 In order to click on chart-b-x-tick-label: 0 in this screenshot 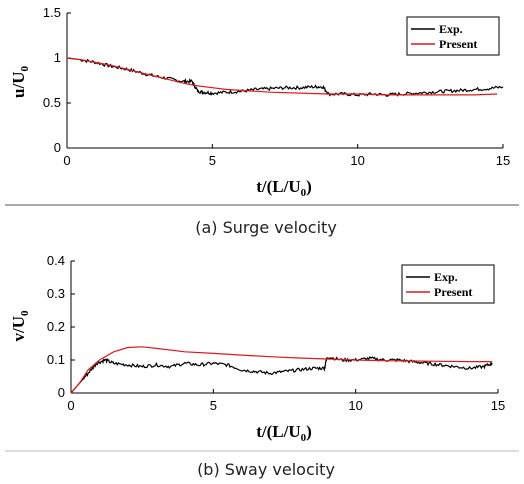, I will do `click(70, 405)`.